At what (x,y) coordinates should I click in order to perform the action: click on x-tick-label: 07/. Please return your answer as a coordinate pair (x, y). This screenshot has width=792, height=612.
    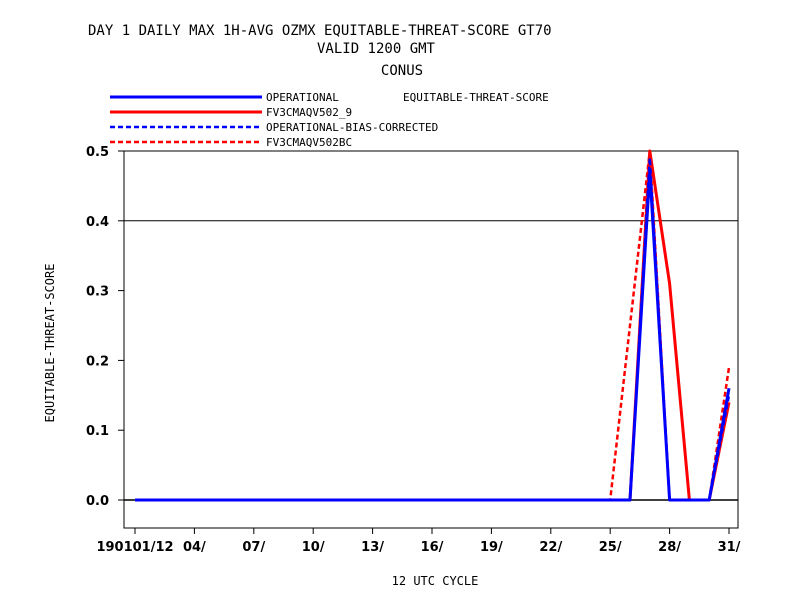
    Looking at the image, I should click on (253, 547).